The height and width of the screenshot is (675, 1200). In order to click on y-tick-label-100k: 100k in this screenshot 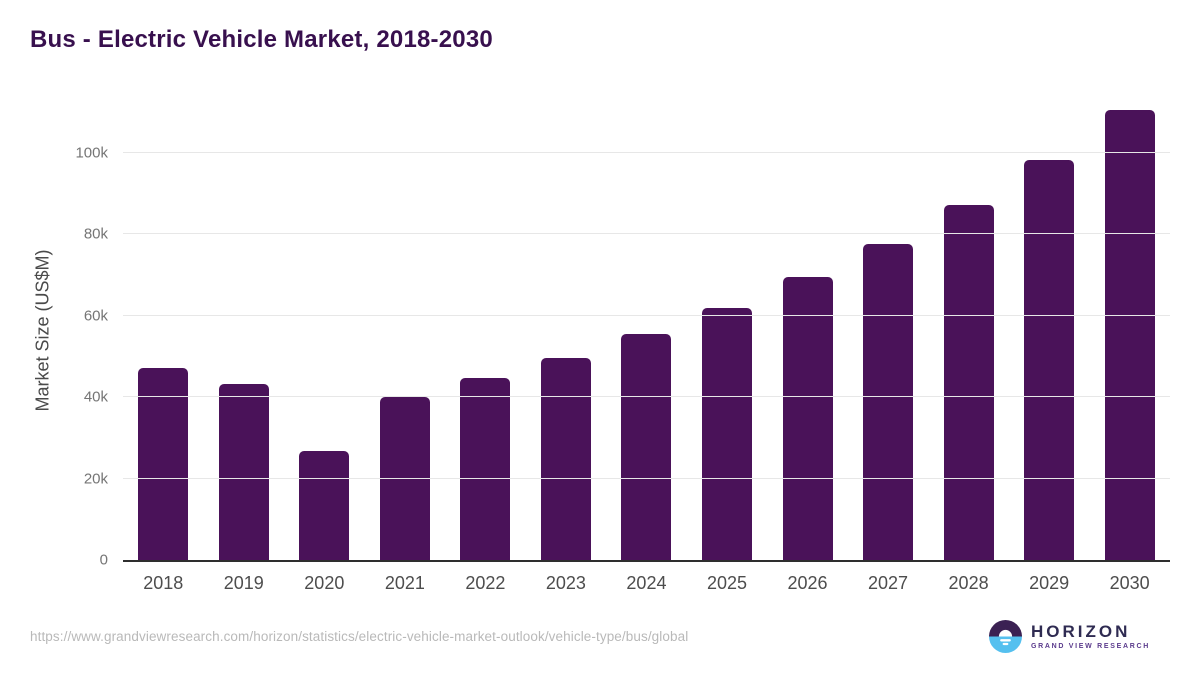, I will do `click(91, 153)`.